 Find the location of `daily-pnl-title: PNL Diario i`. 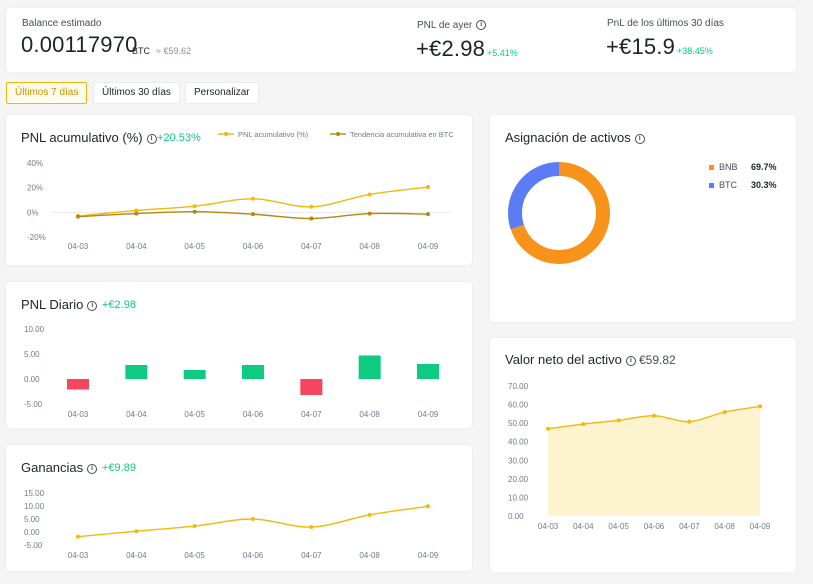

daily-pnl-title: PNL Diario i is located at coordinates (59, 304).